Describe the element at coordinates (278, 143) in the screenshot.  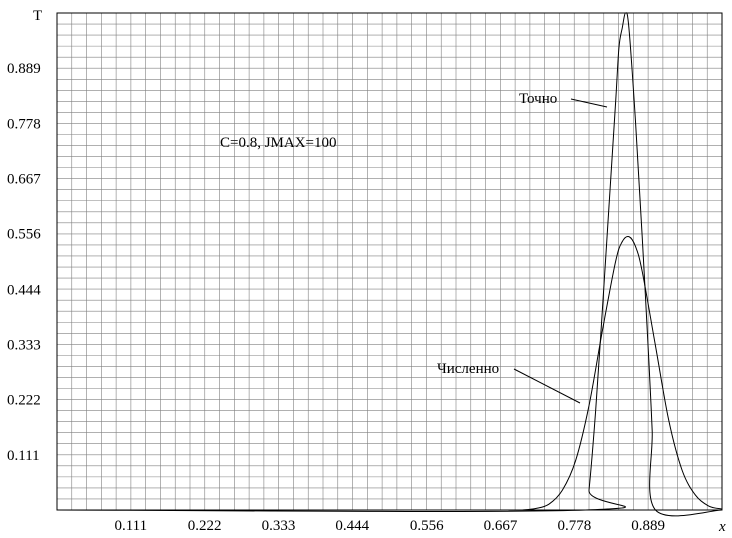
I see `parameters-annotation: C=0.8, JMAX=100` at that location.